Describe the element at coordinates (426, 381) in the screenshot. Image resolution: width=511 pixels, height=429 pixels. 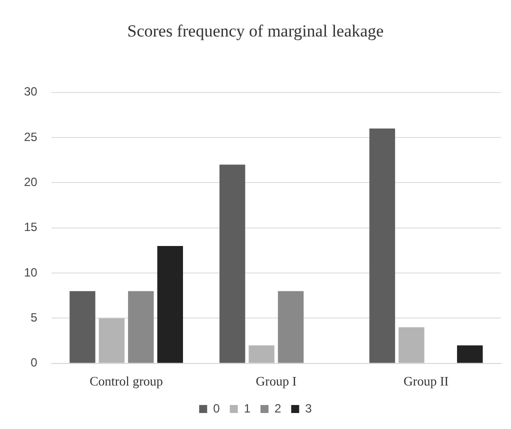
I see `x-tick-label: Group II` at that location.